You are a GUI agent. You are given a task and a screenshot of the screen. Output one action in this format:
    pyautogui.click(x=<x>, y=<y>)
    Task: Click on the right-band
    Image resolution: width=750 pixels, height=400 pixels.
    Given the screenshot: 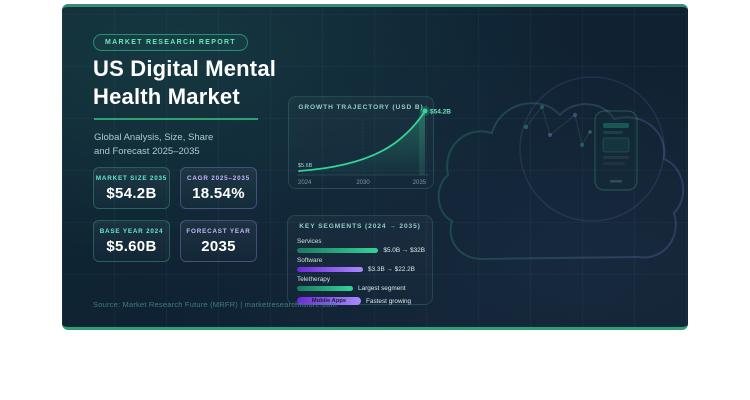 What is the action you would take?
    pyautogui.click(x=422, y=143)
    